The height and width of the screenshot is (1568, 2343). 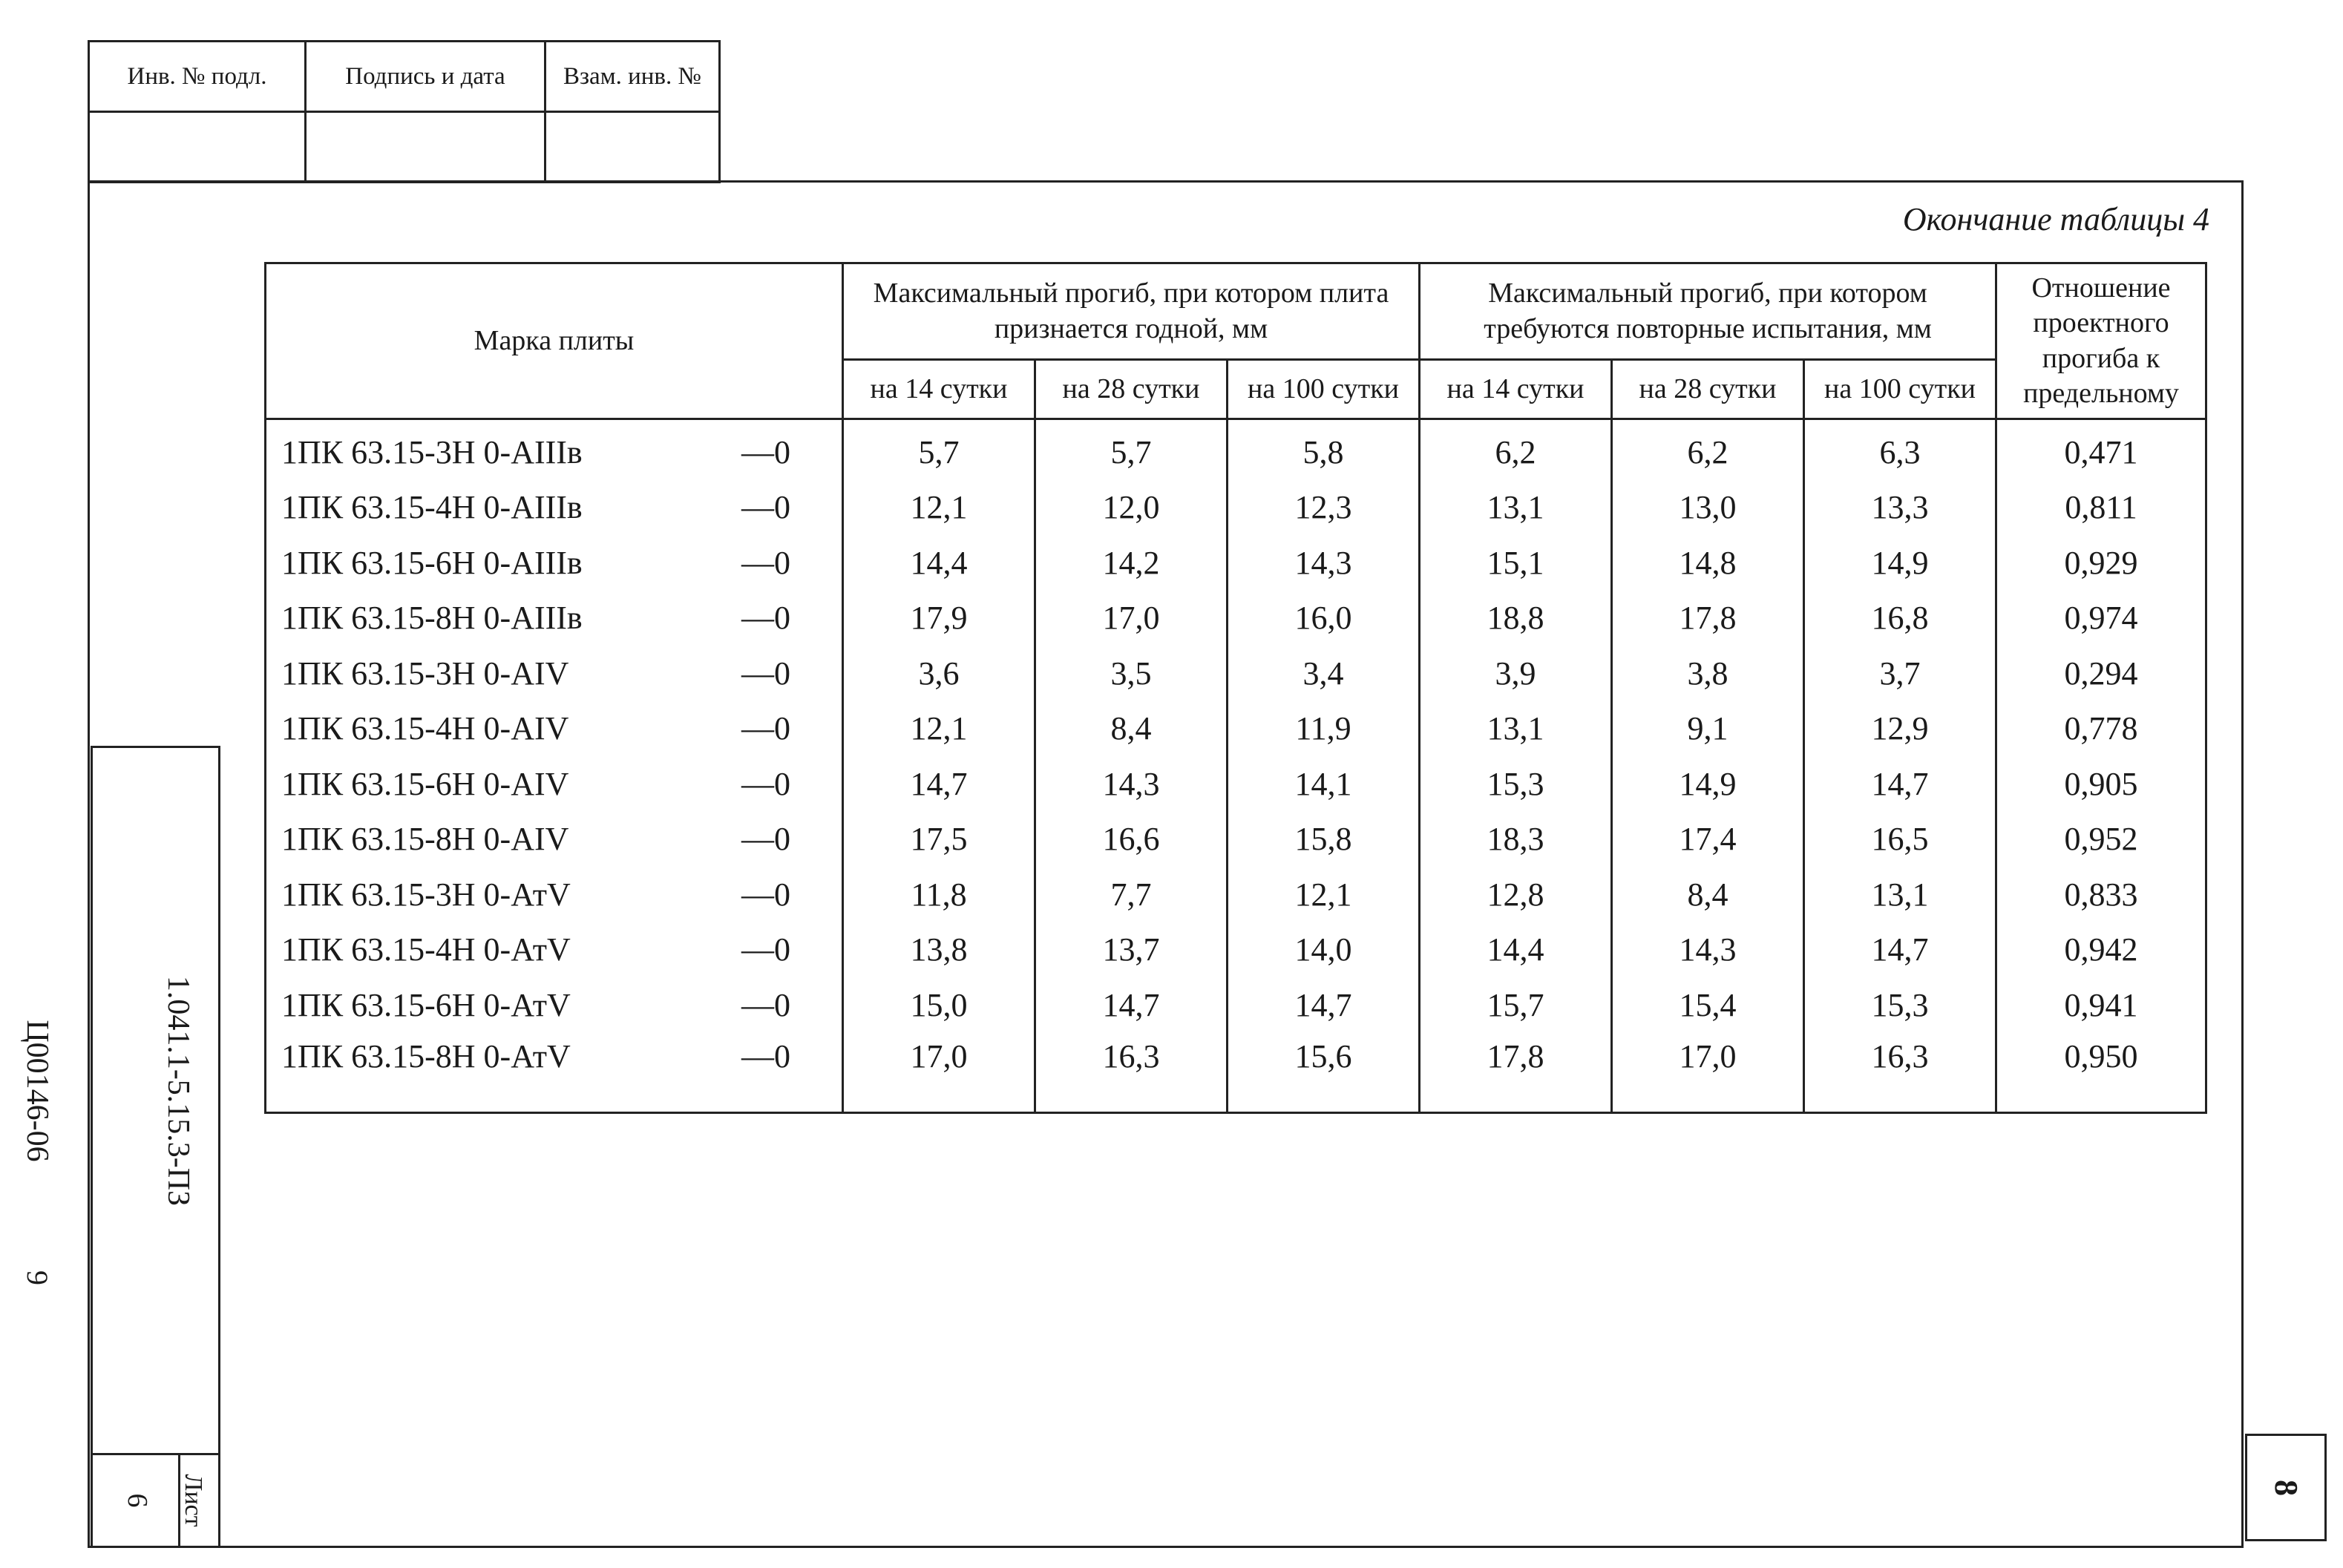 What do you see at coordinates (939, 618) in the screenshot?
I see `cell-accept-14: 17,9` at bounding box center [939, 618].